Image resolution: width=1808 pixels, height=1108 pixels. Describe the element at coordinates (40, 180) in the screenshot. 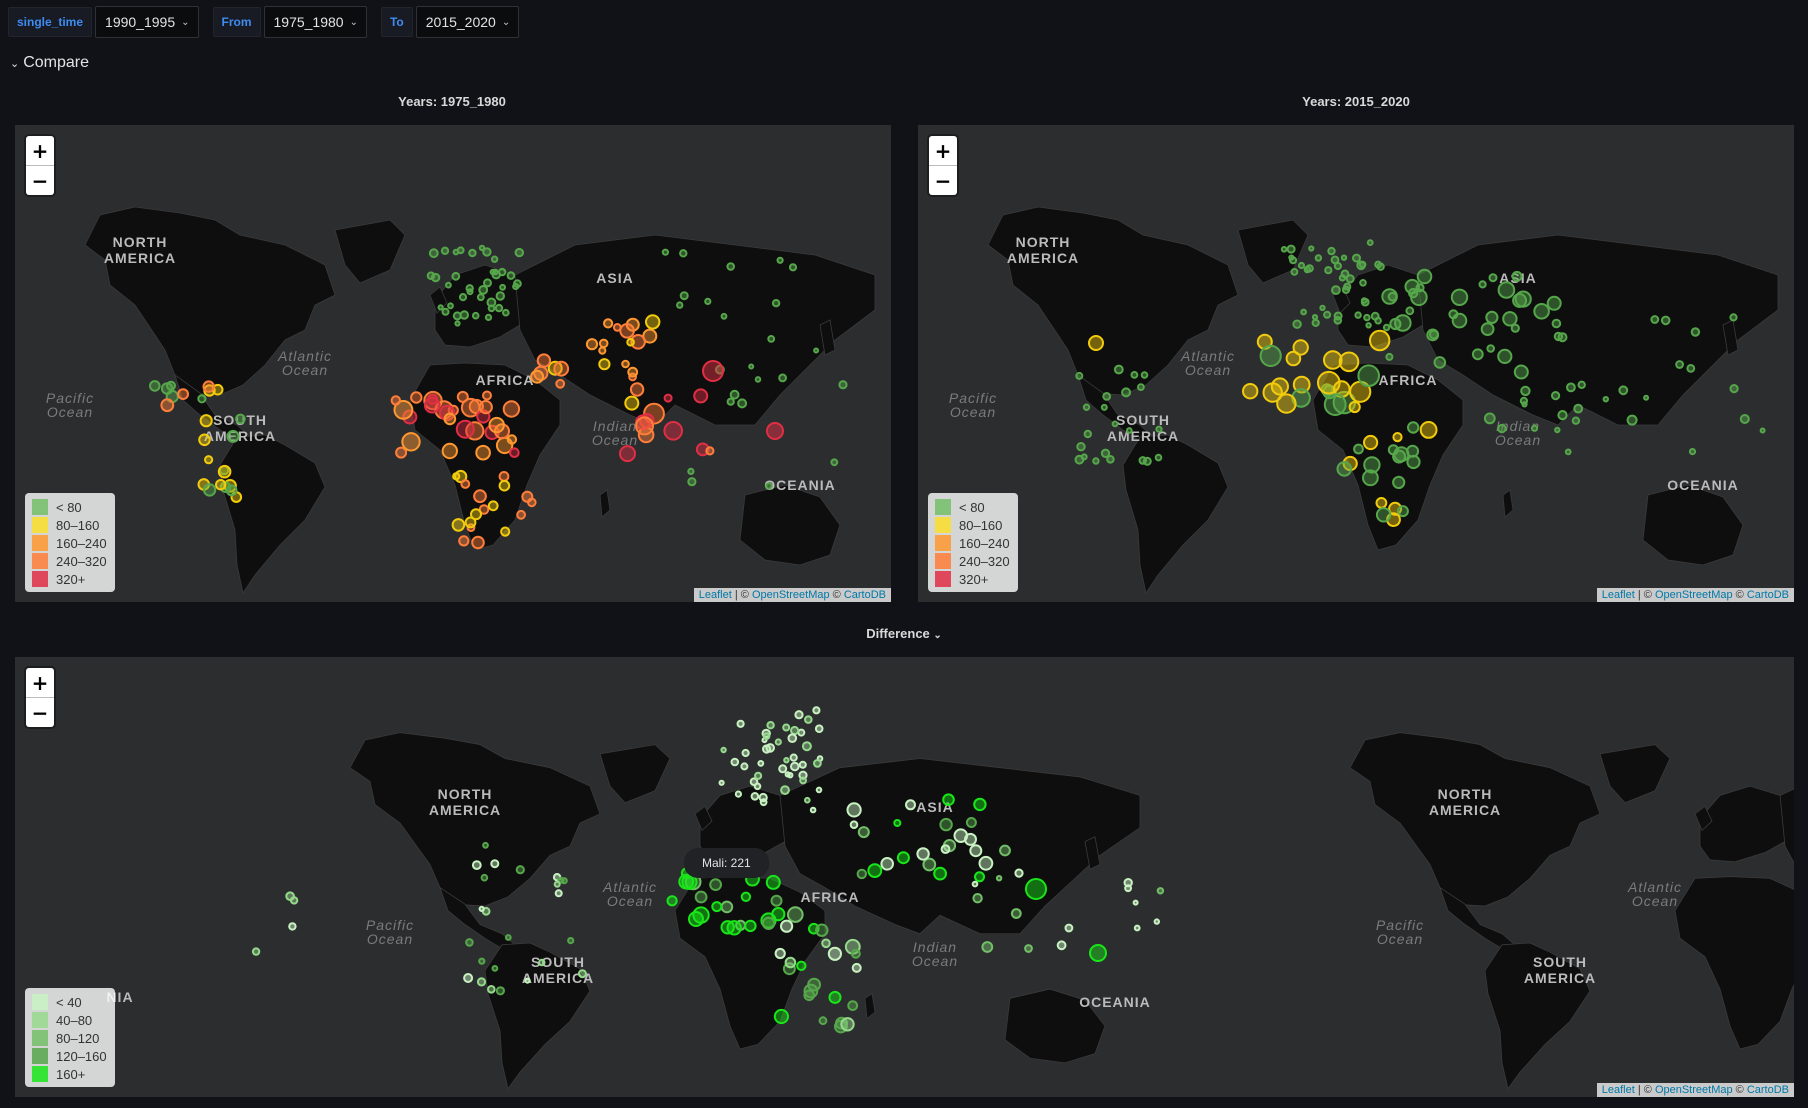

I see `zoom-out-button: −` at that location.